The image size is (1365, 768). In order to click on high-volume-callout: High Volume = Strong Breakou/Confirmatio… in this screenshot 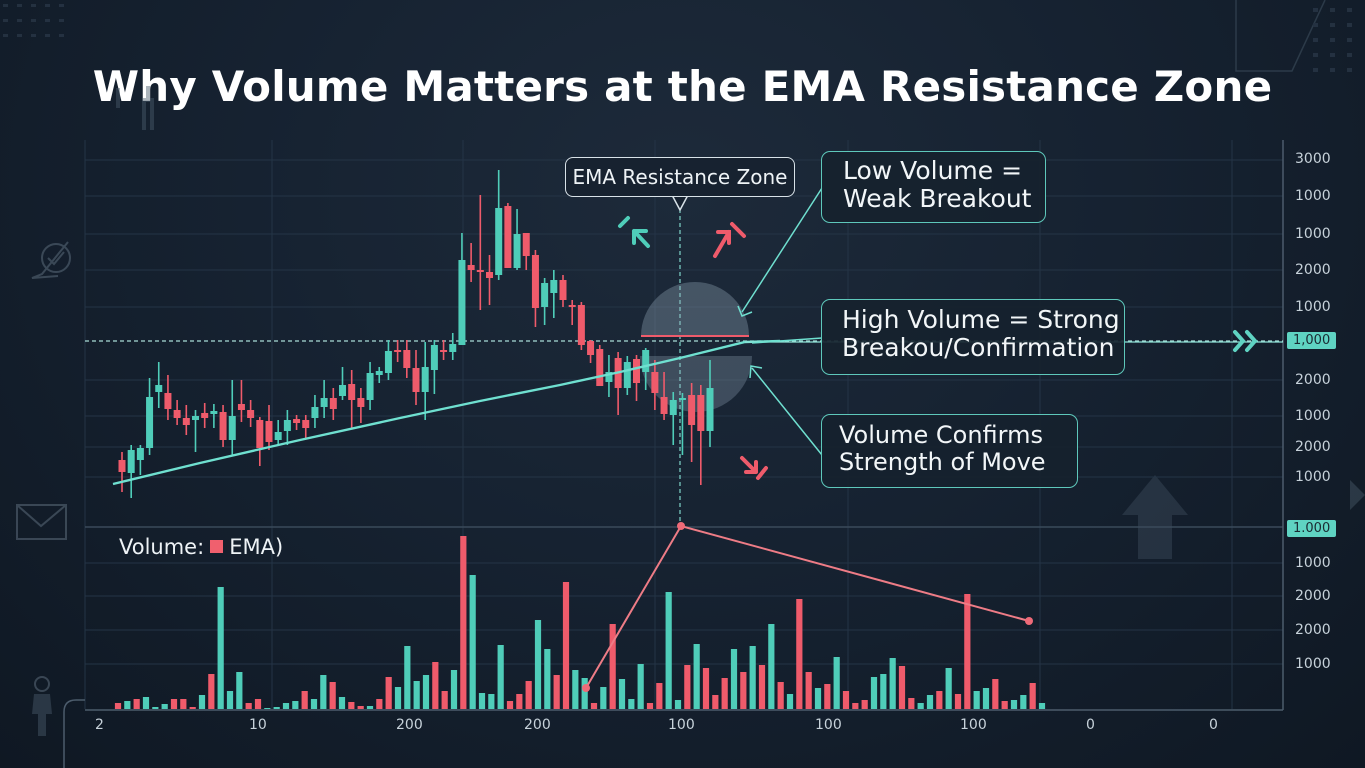, I will do `click(973, 337)`.